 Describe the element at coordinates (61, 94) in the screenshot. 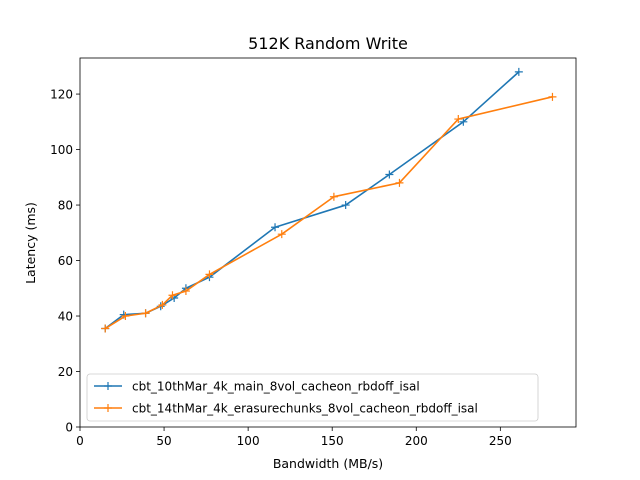

I see `y-tick-label: 120` at that location.